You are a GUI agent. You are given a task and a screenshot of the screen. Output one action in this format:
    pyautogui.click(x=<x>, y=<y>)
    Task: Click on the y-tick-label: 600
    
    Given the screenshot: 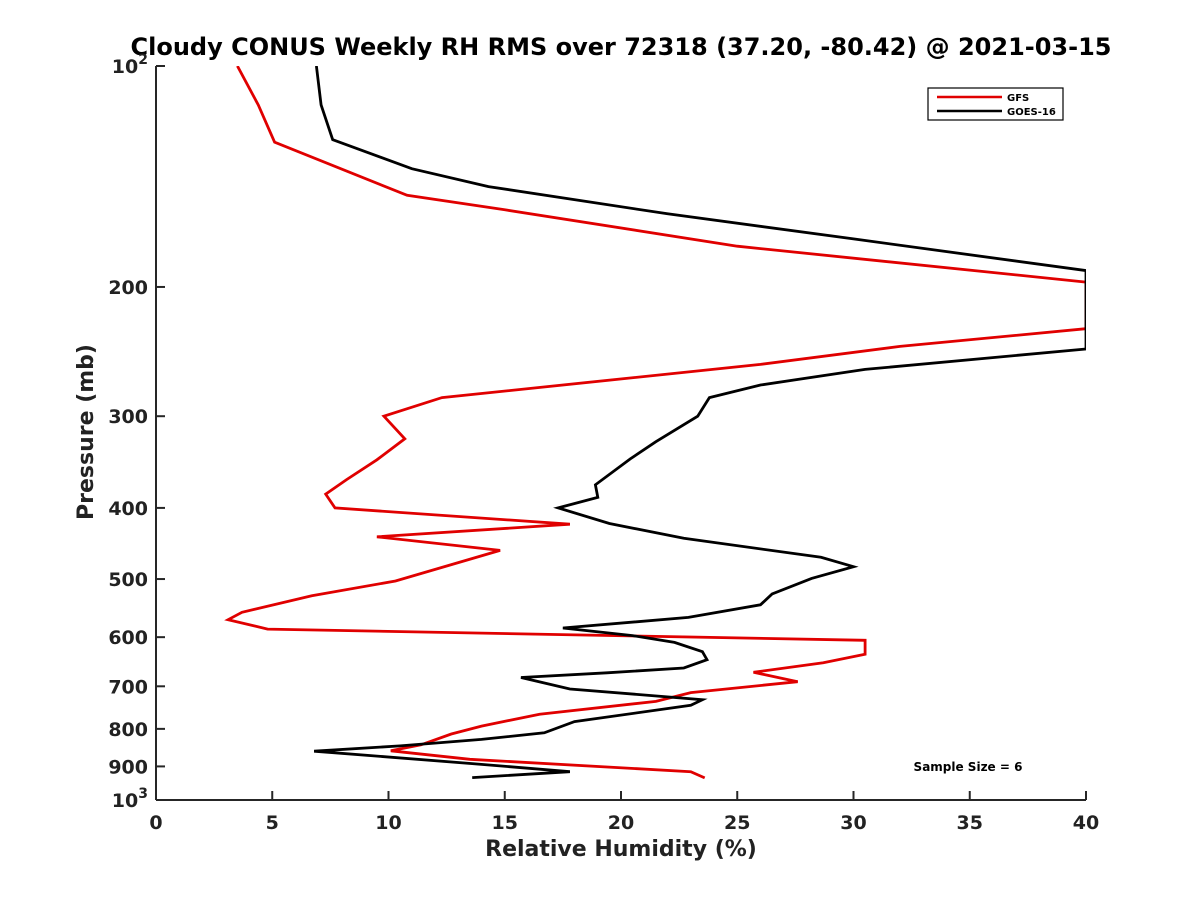 What is the action you would take?
    pyautogui.click(x=128, y=638)
    